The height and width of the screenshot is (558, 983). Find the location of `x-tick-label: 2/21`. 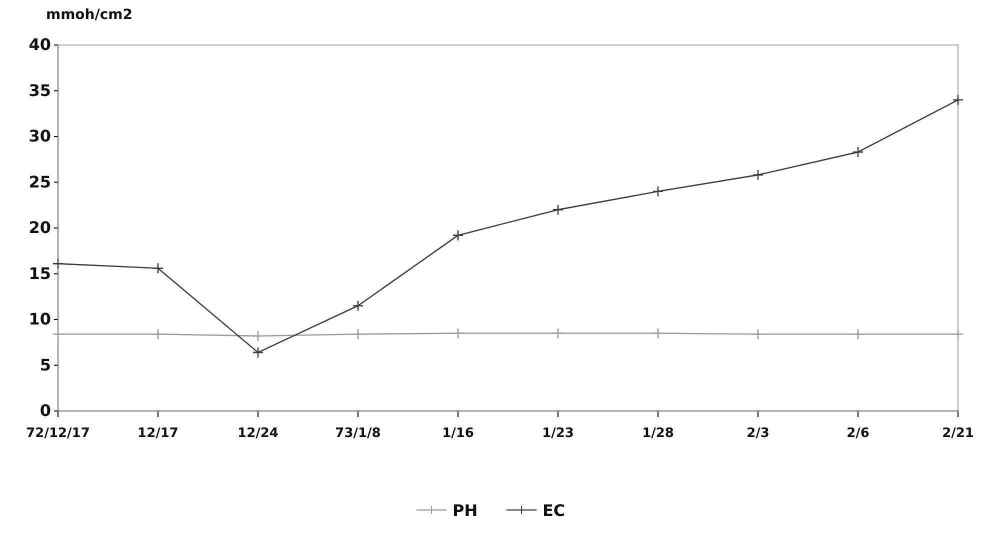

x-tick-label: 2/21 is located at coordinates (958, 433).